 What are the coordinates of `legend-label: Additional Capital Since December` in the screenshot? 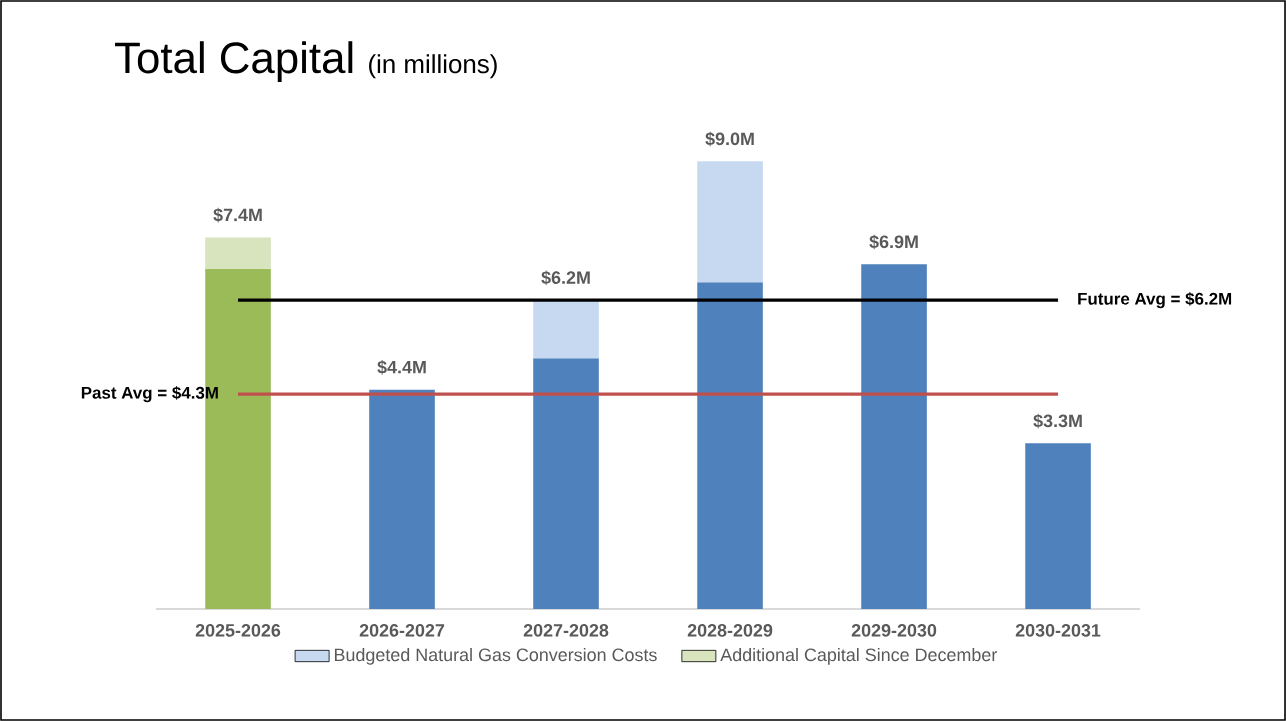 It's located at (859, 656).